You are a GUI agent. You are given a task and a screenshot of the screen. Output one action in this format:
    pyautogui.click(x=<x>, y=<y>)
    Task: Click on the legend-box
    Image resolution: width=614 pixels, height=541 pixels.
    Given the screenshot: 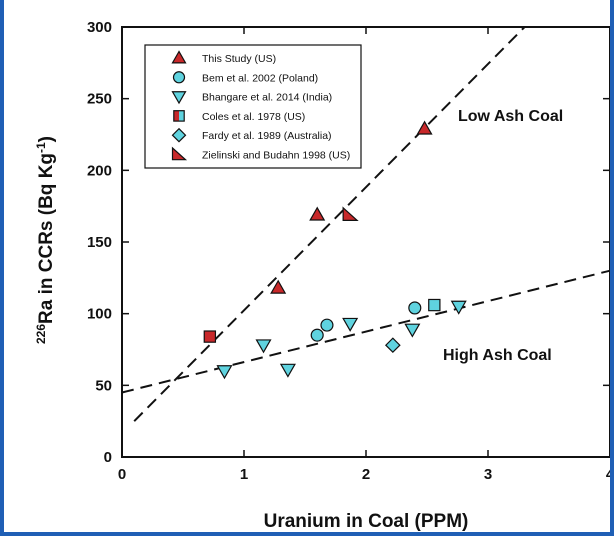 What is the action you would take?
    pyautogui.click(x=253, y=106)
    